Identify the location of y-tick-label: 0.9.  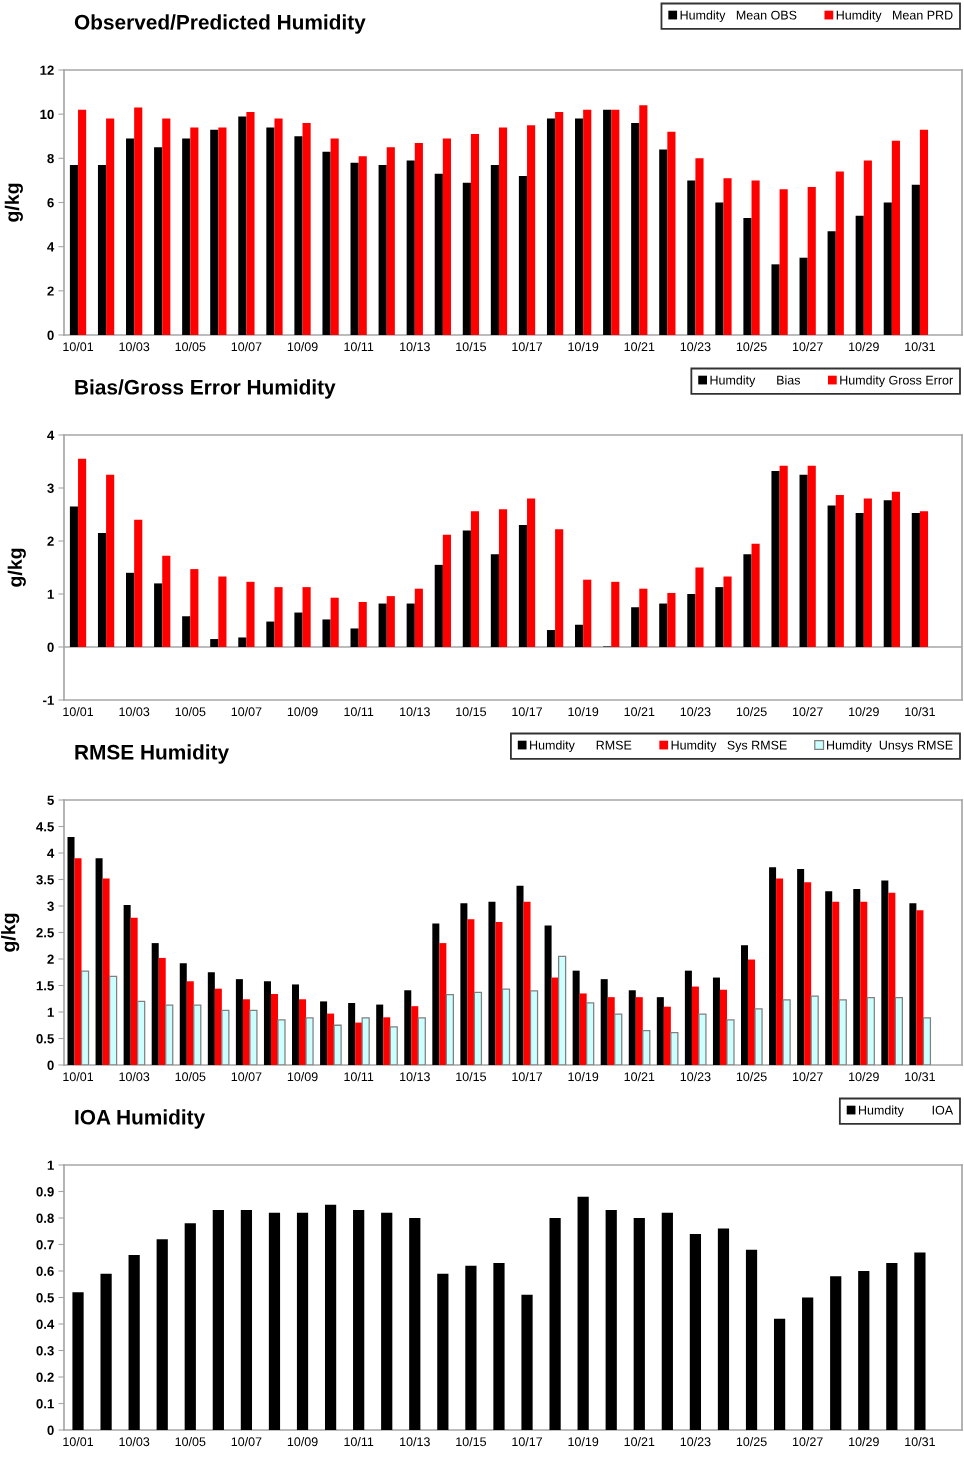
(45, 1192).